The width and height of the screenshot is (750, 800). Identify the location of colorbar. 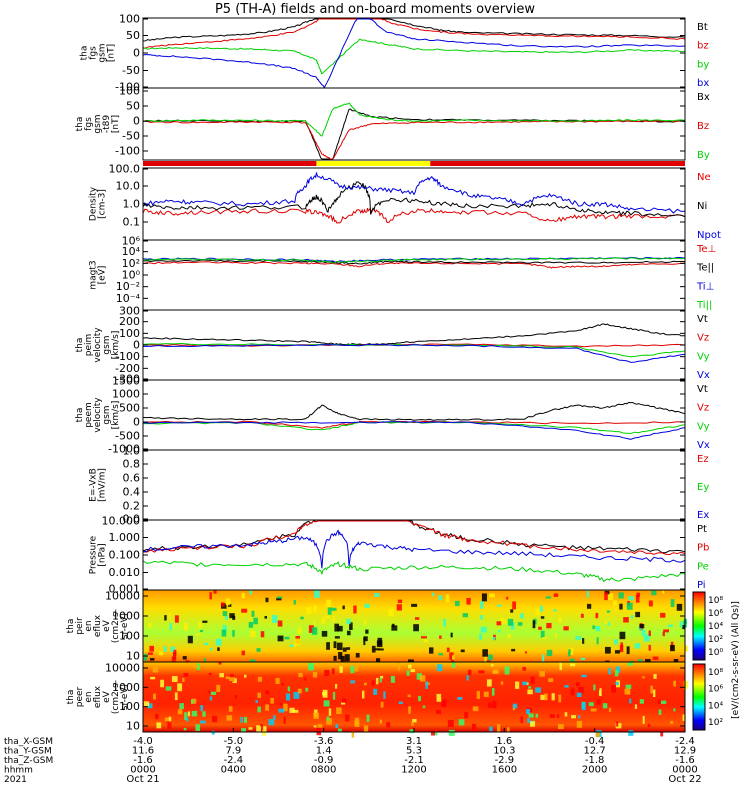
(699, 697).